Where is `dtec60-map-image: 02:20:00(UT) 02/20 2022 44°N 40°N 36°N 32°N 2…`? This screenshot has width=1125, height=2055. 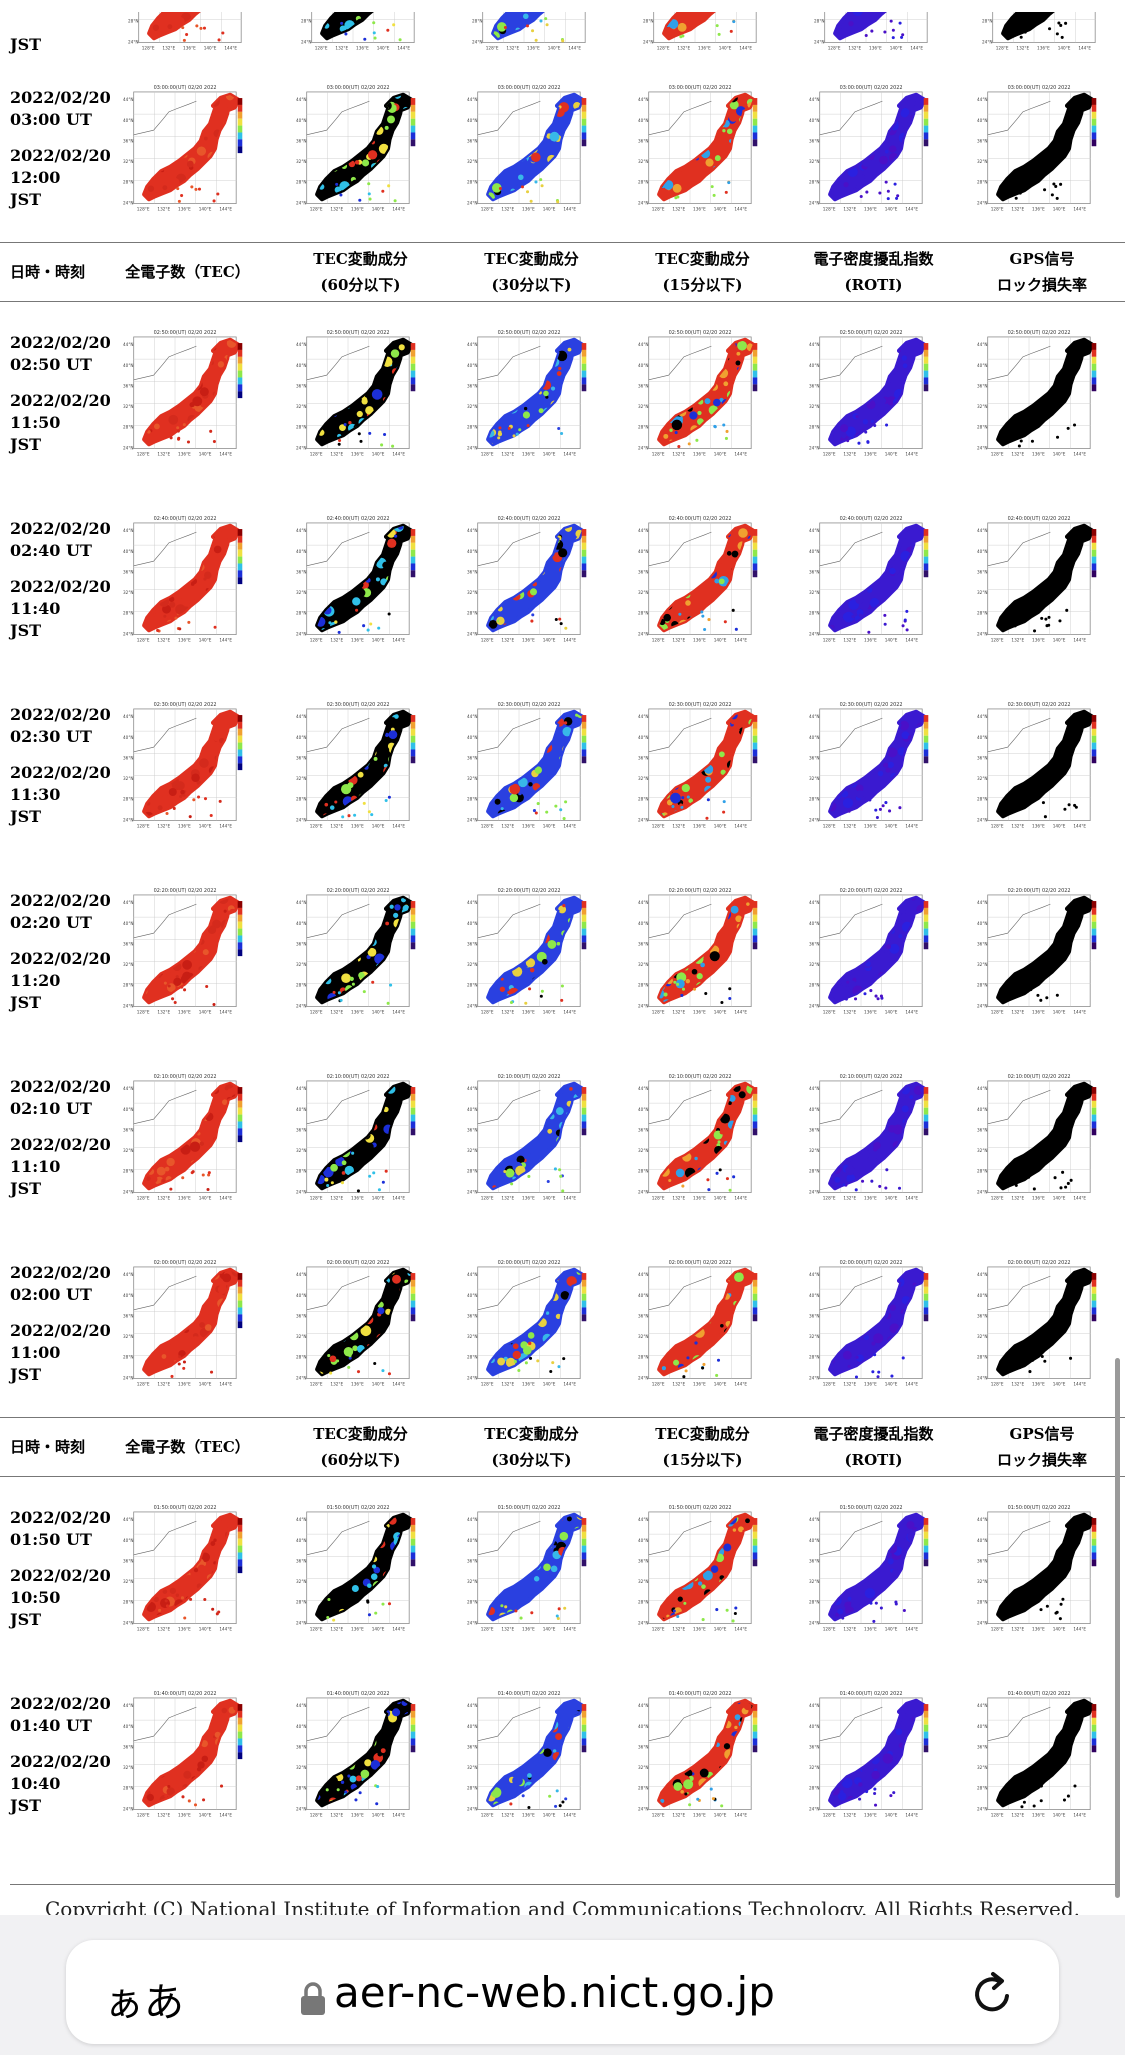
dtec60-map-image: 02:20:00(UT) 02/20 2022 44°N 40°N 36°N 32°N 2… is located at coordinates (361, 950).